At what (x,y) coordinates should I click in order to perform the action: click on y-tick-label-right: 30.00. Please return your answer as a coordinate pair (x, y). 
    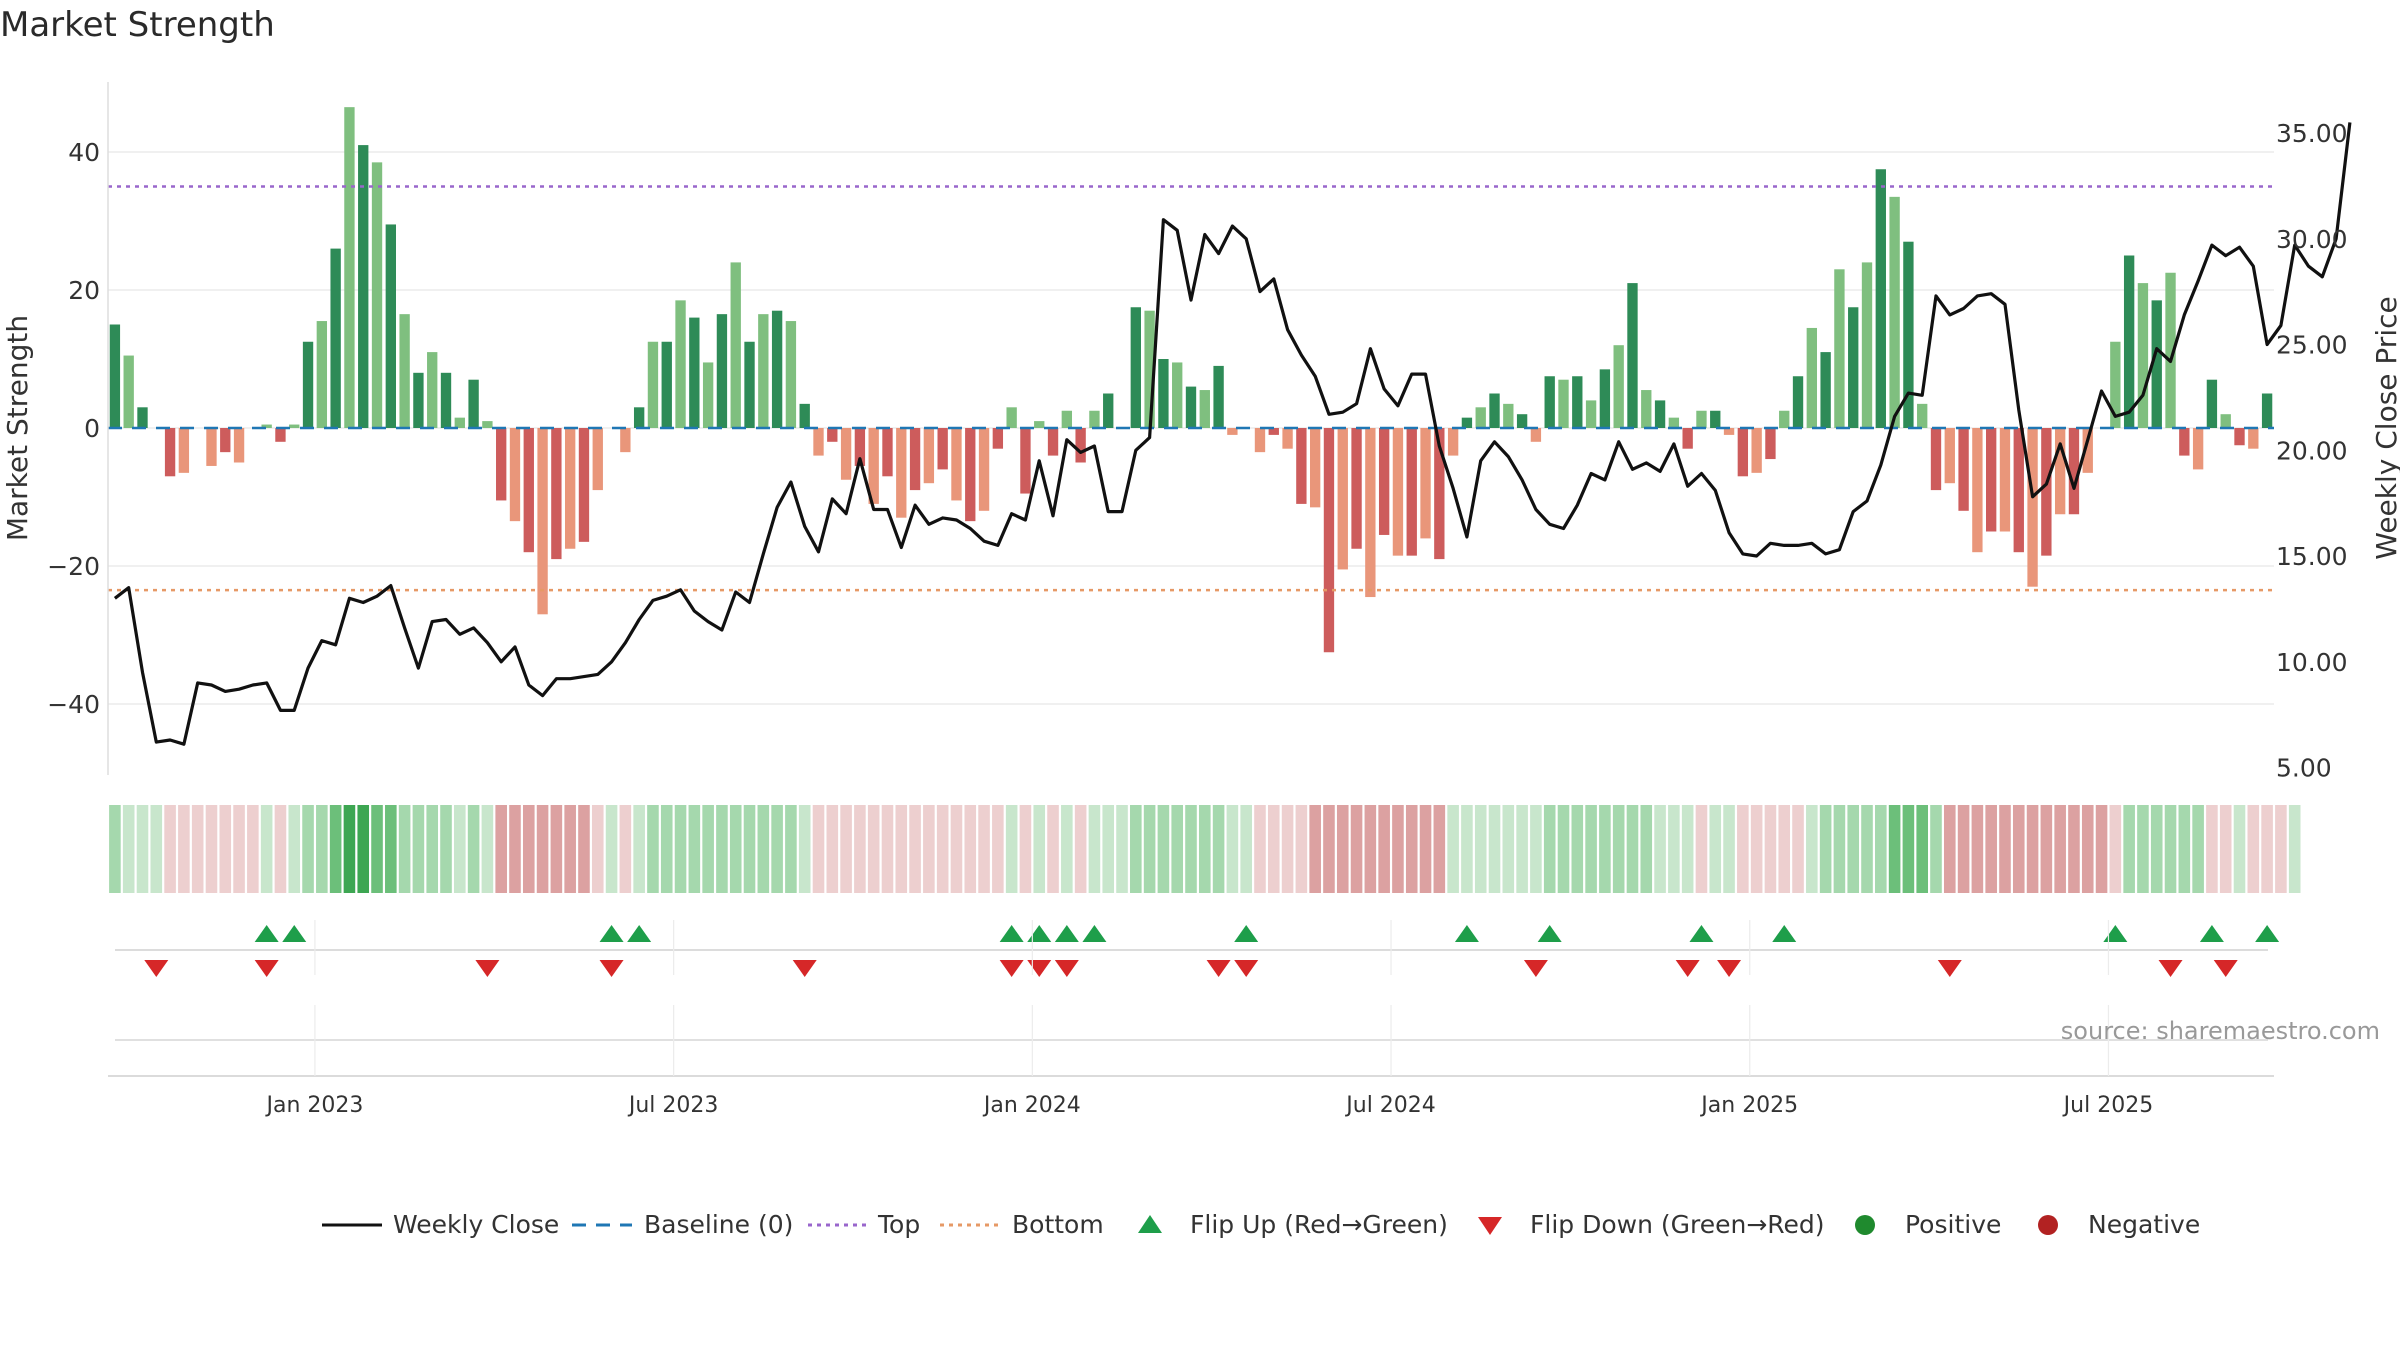
    Looking at the image, I should click on (2312, 239).